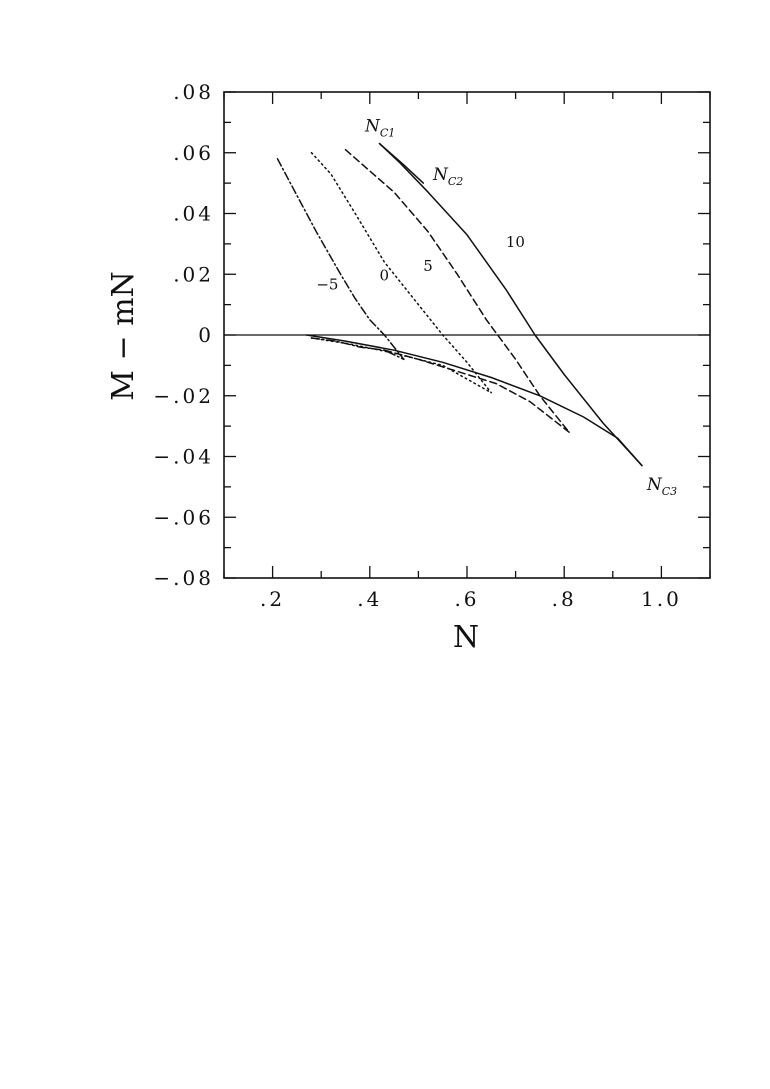 Image resolution: width=770 pixels, height=1089 pixels. Describe the element at coordinates (206, 335) in the screenshot. I see `y-tick-label: 0` at that location.